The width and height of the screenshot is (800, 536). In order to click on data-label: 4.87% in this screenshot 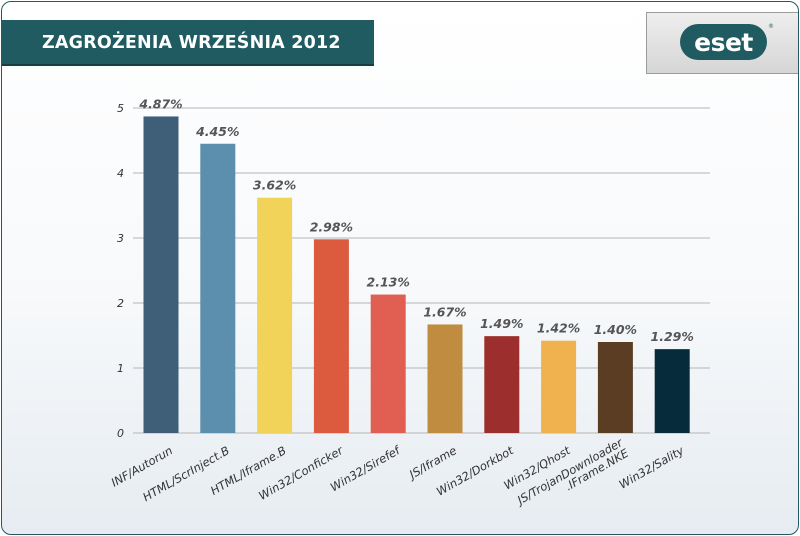, I will do `click(160, 103)`.